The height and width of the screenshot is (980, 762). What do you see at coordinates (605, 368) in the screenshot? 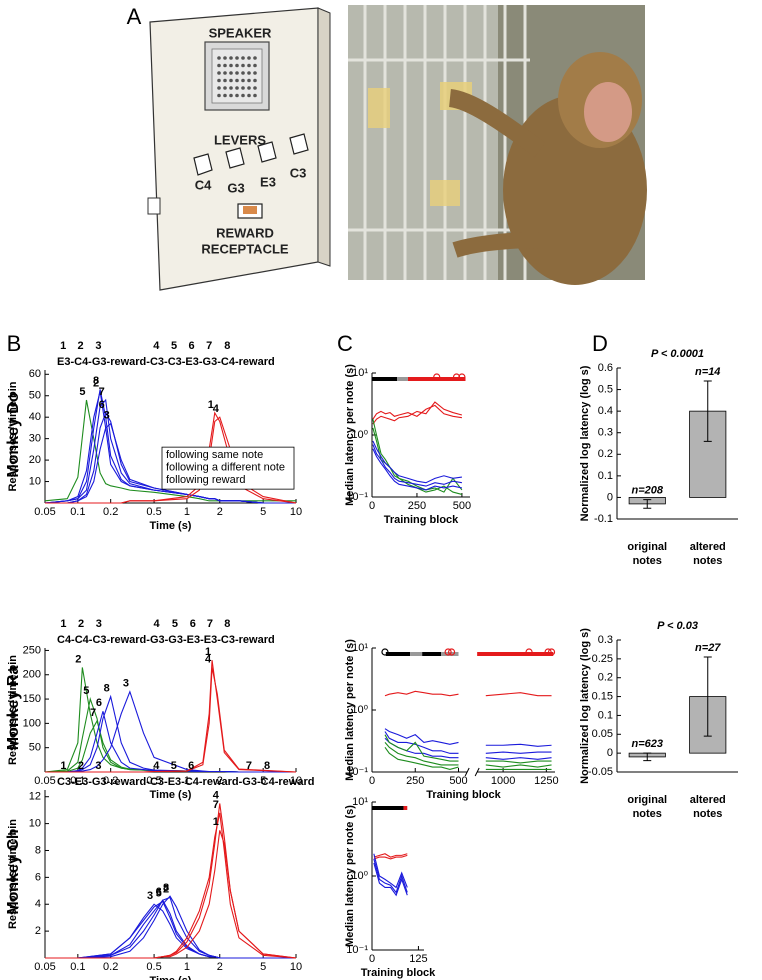
I see `y-tick-label: 0.6` at bounding box center [605, 368].